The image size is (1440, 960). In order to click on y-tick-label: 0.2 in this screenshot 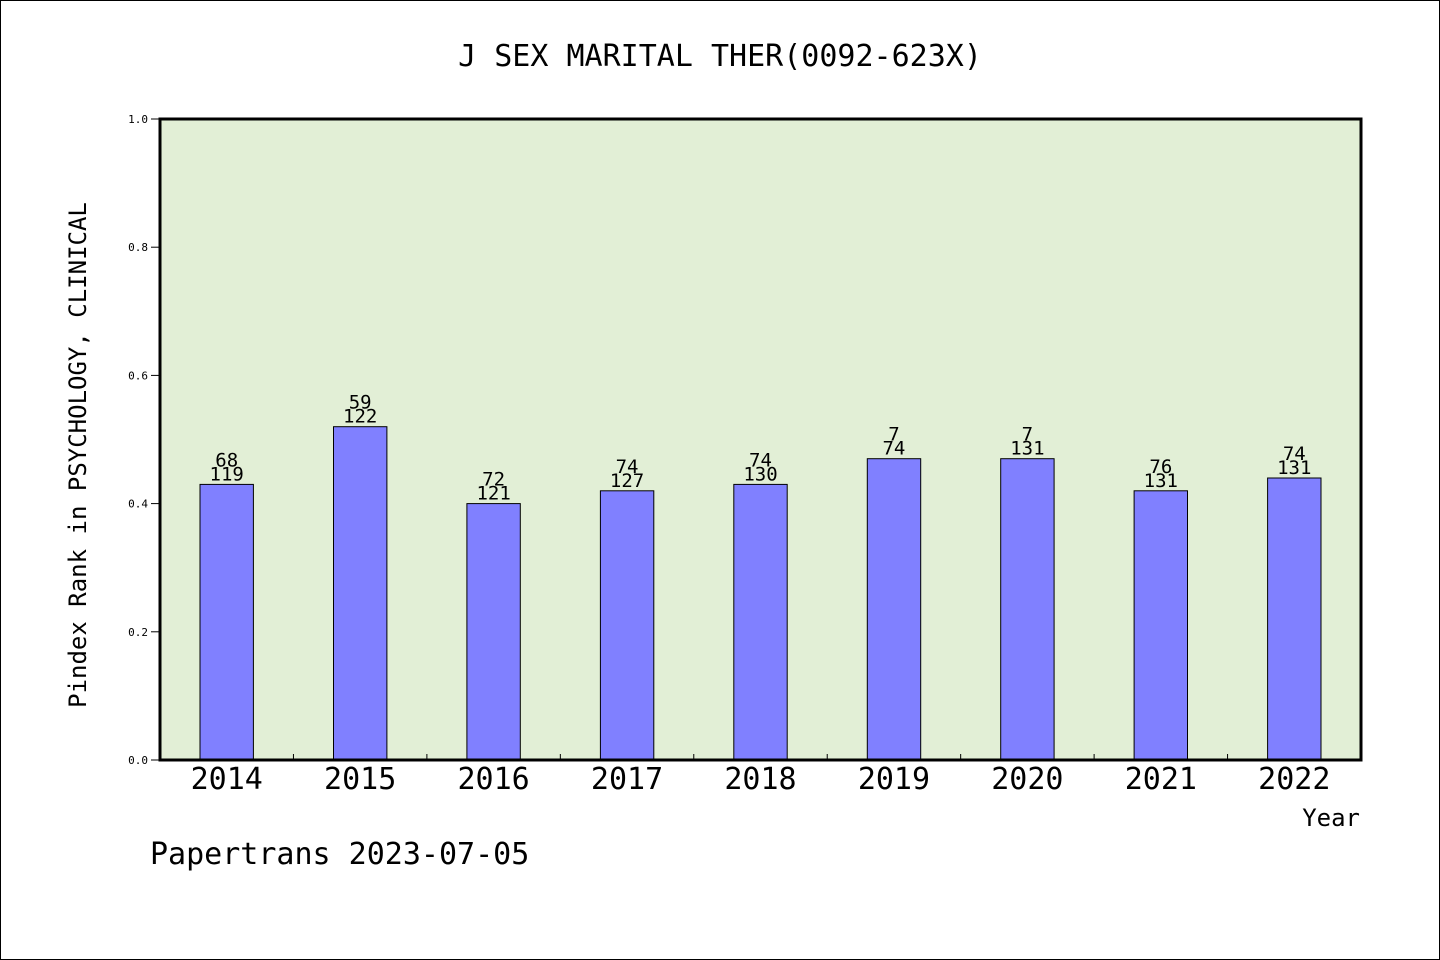, I will do `click(138, 632)`.